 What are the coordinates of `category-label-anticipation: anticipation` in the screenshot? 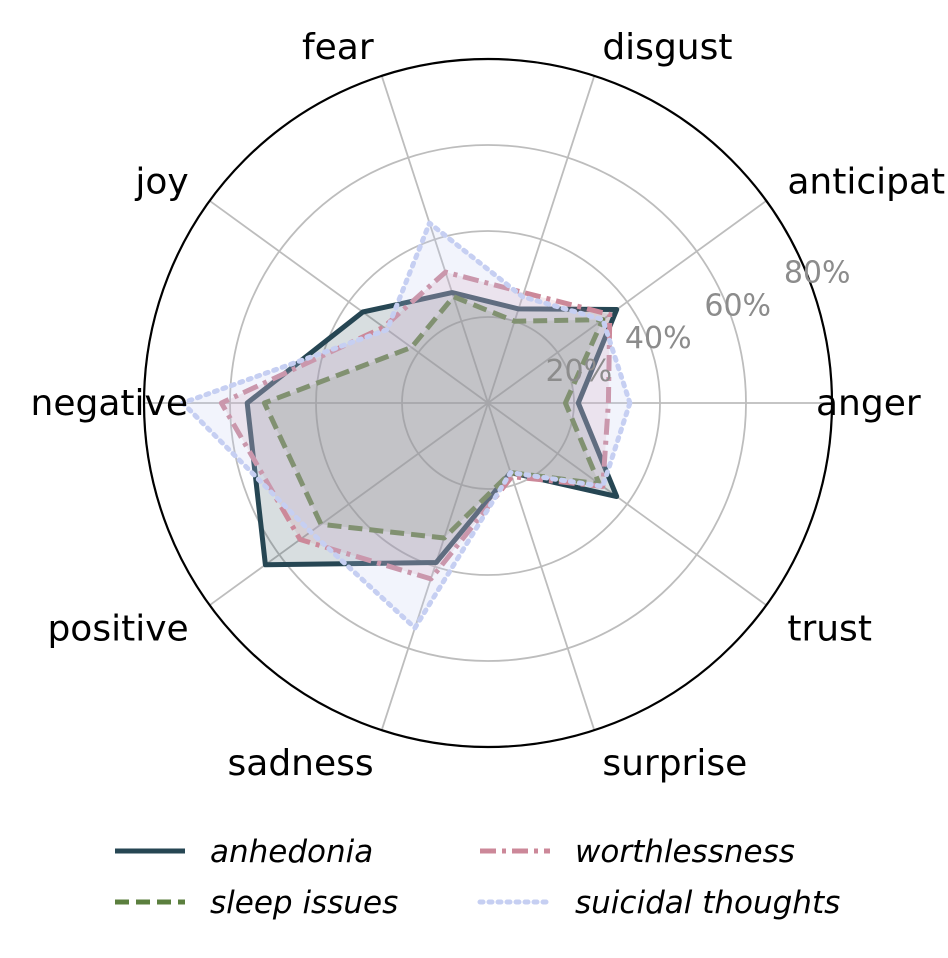 It's located at (867, 182).